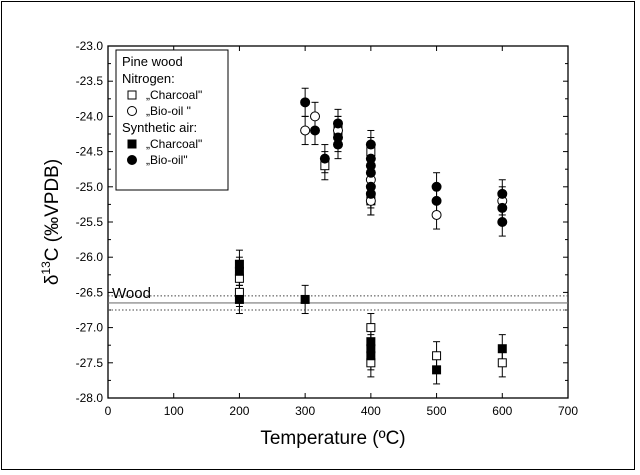 The width and height of the screenshot is (640, 475). I want to click on y-tick-label: -23.5, so click(90, 81).